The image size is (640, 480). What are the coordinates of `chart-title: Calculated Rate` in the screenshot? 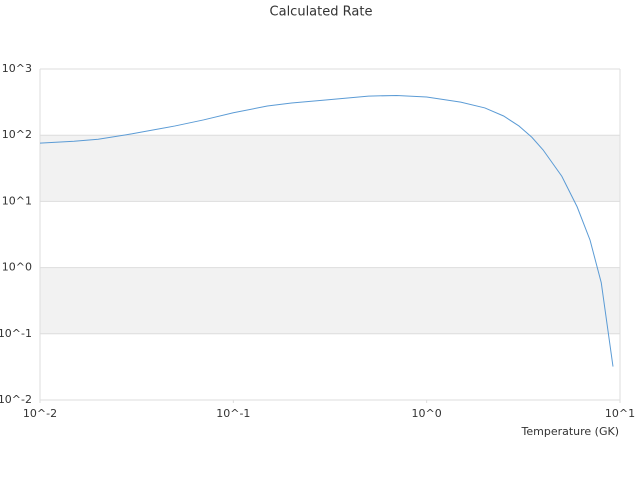 It's located at (321, 12).